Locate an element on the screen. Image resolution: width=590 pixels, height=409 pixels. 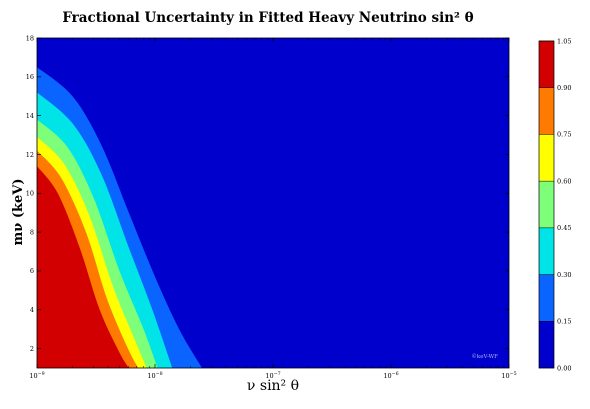
y-tick-label: 4 is located at coordinates (32, 310).